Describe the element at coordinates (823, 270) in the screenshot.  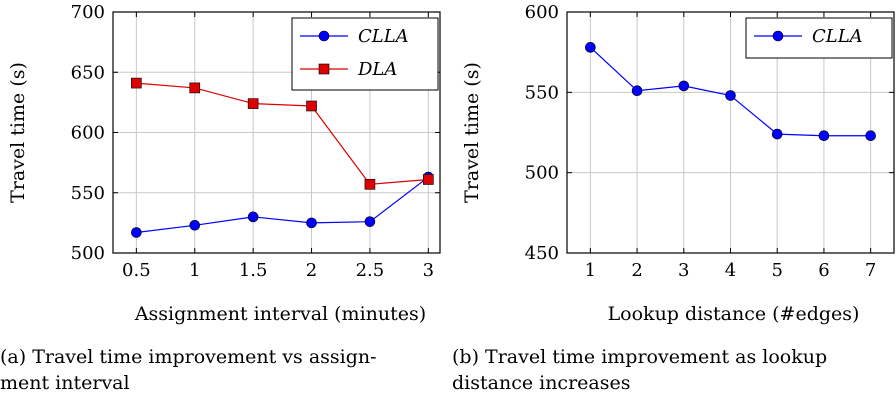
I see `x-tick-label: 6` at that location.